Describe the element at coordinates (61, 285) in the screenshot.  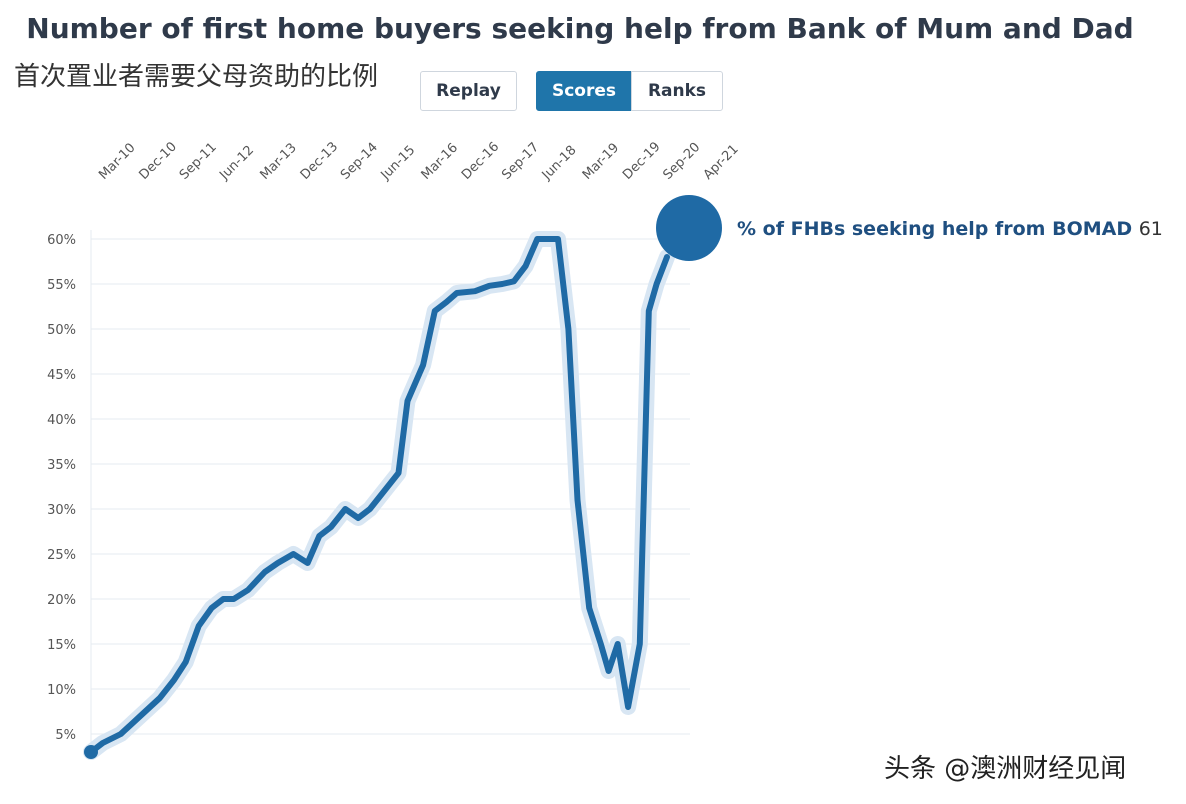
I see `y-tick-label: 55%` at that location.